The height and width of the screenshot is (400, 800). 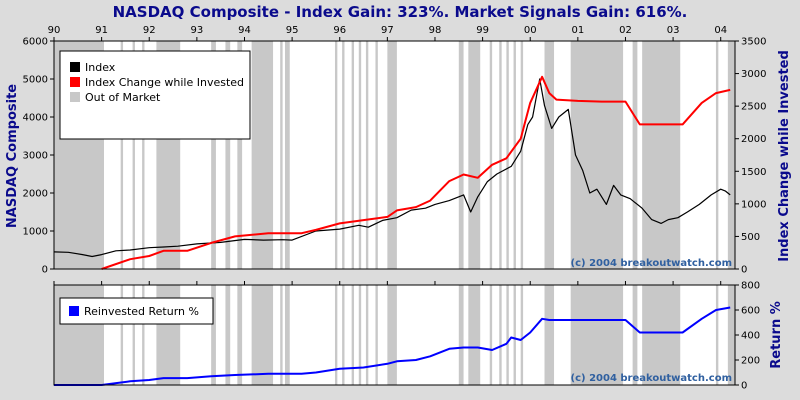 What do you see at coordinates (720, 30) in the screenshot?
I see `x-tick-label: 04` at bounding box center [720, 30].